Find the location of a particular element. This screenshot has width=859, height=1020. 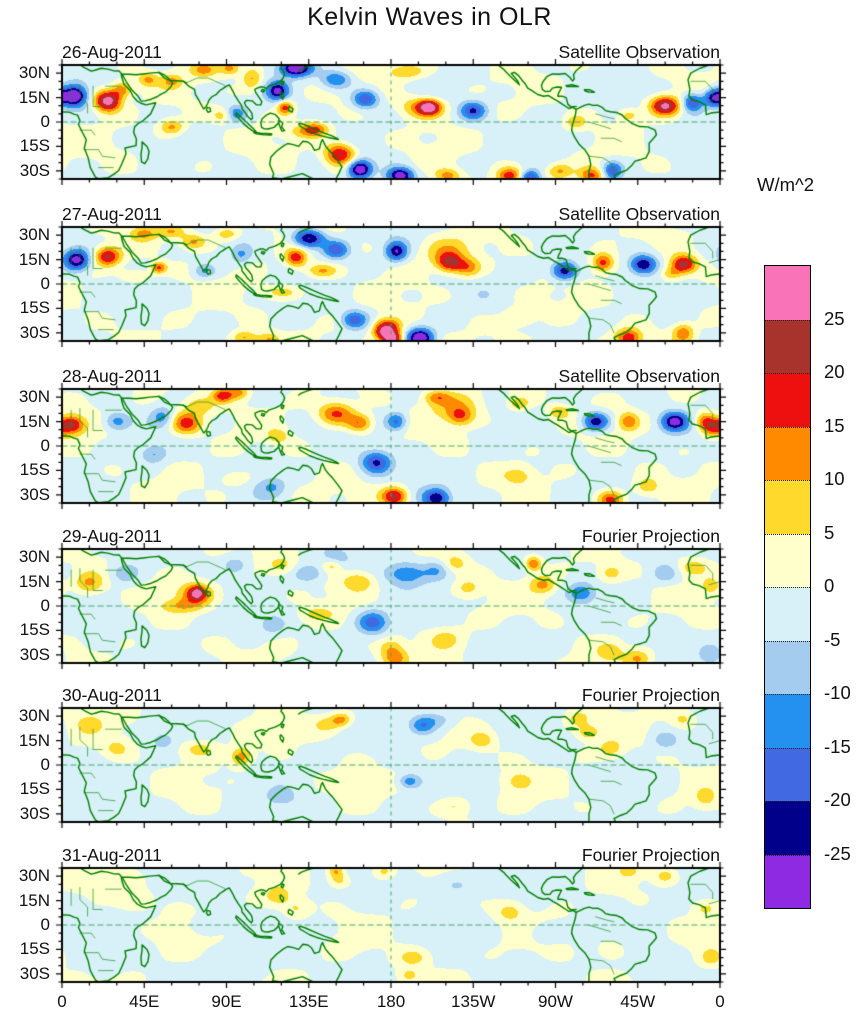

colorbar-tick-label: 25 is located at coordinates (834, 318).